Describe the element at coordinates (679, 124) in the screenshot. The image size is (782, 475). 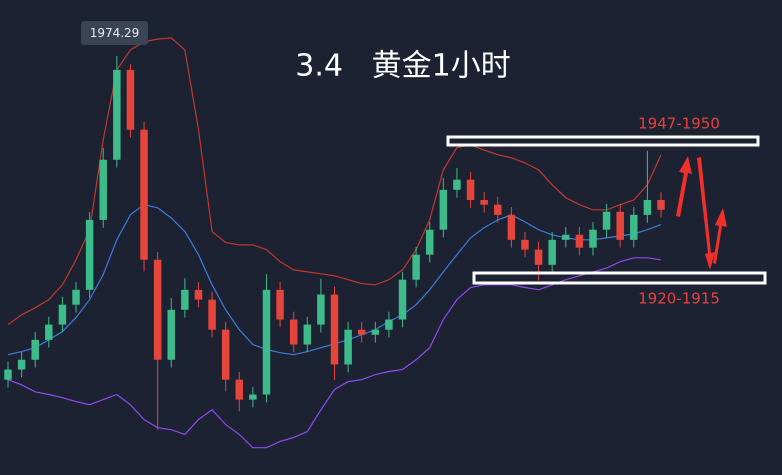
I see `zone-label: 1947-1950` at that location.